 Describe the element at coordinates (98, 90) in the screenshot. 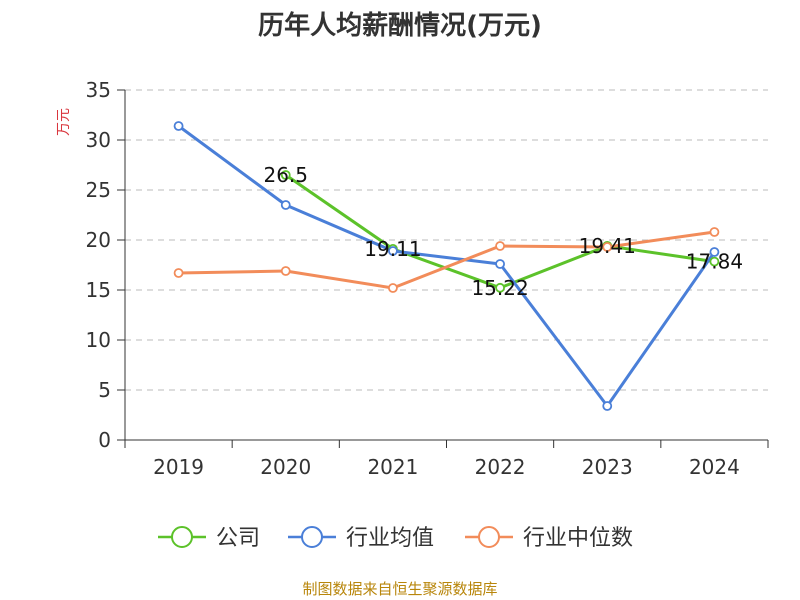

I see `y-tick-label: 35` at that location.